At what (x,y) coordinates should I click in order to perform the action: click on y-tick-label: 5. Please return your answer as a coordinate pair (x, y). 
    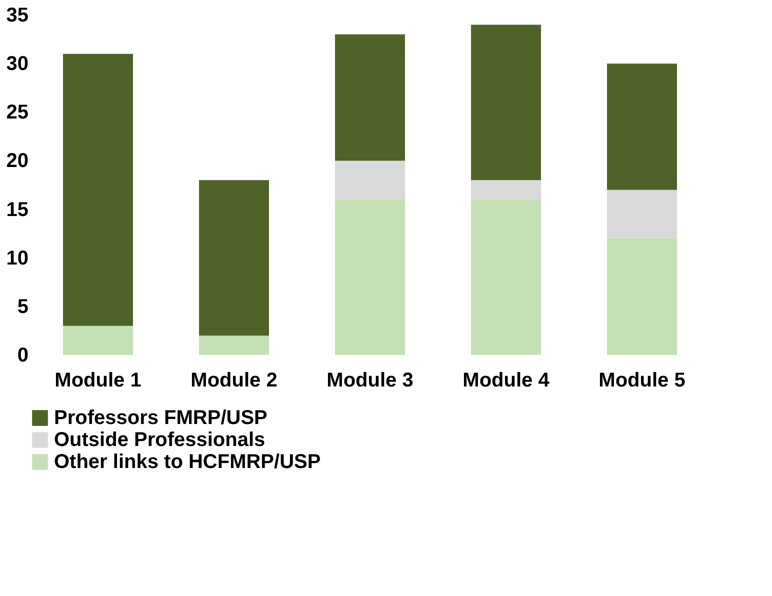
    Looking at the image, I should click on (22, 307).